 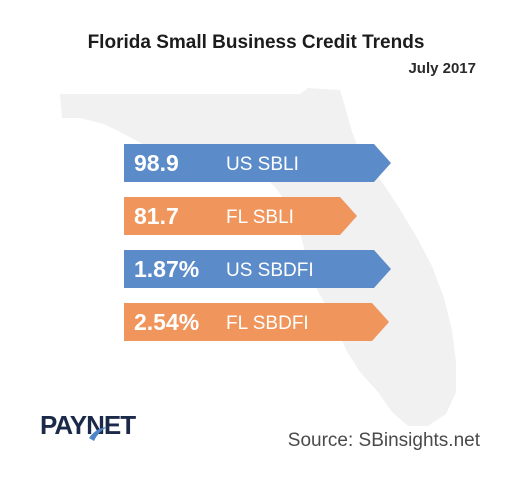 I want to click on bar-us-sbdfi: 1.87% US SBDFI, so click(x=257, y=269).